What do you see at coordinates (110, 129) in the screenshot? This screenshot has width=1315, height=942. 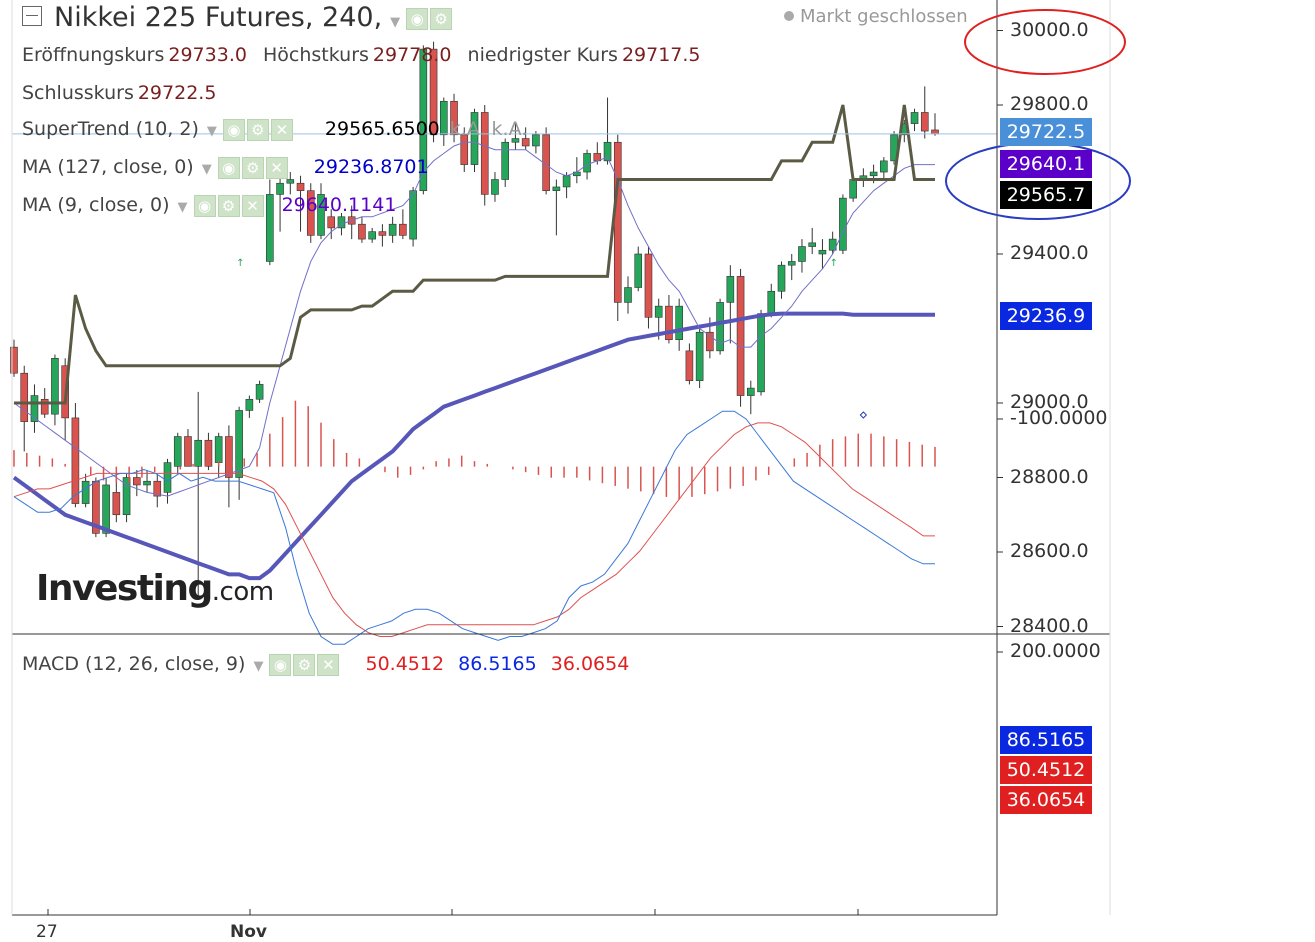 I see `supertrend-label: SuperTrend (10, 2)` at bounding box center [110, 129].